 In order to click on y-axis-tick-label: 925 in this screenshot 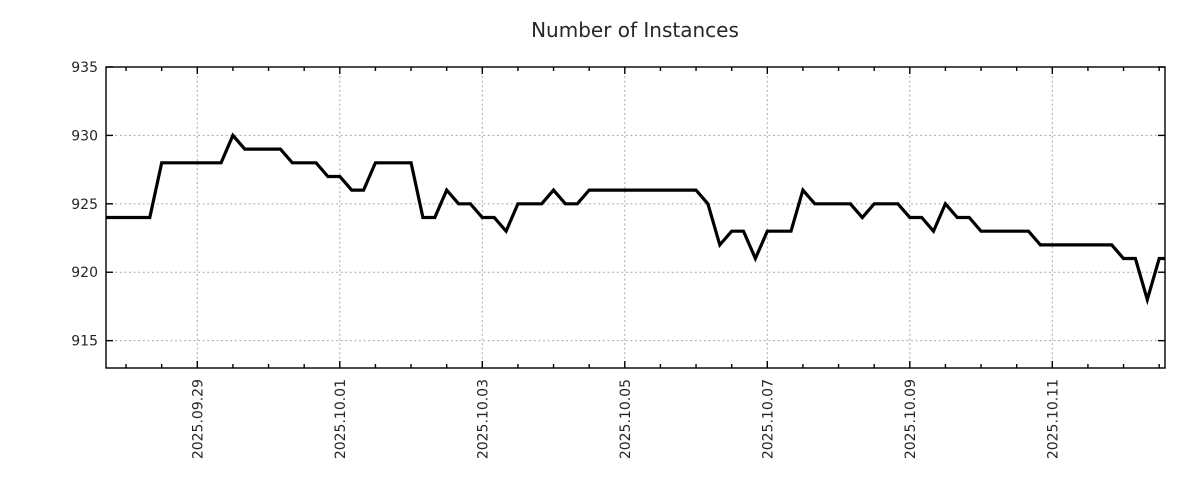, I will do `click(84, 205)`.